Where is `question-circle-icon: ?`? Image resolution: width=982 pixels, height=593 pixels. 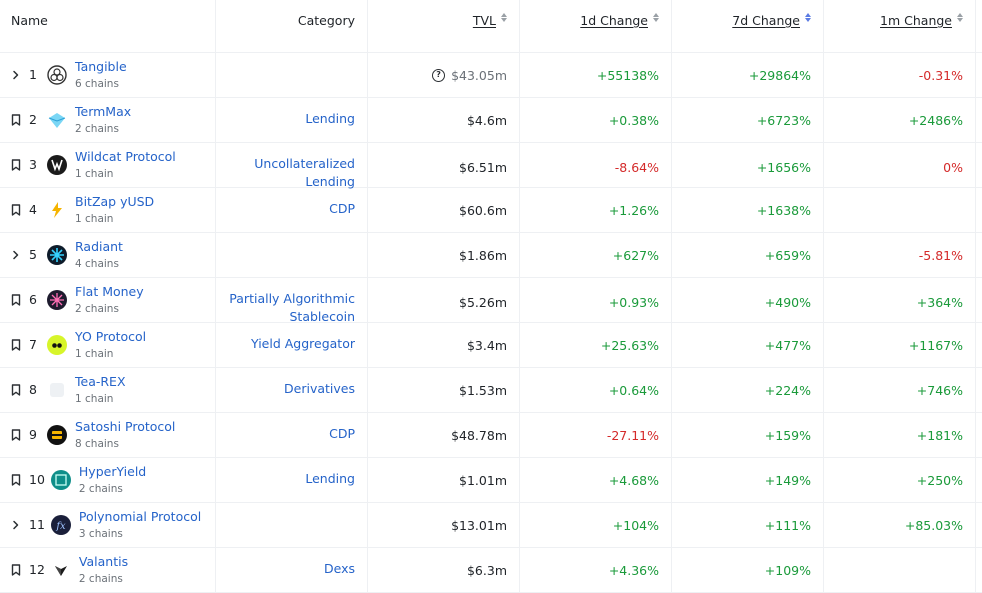
question-circle-icon: ? is located at coordinates (439, 75).